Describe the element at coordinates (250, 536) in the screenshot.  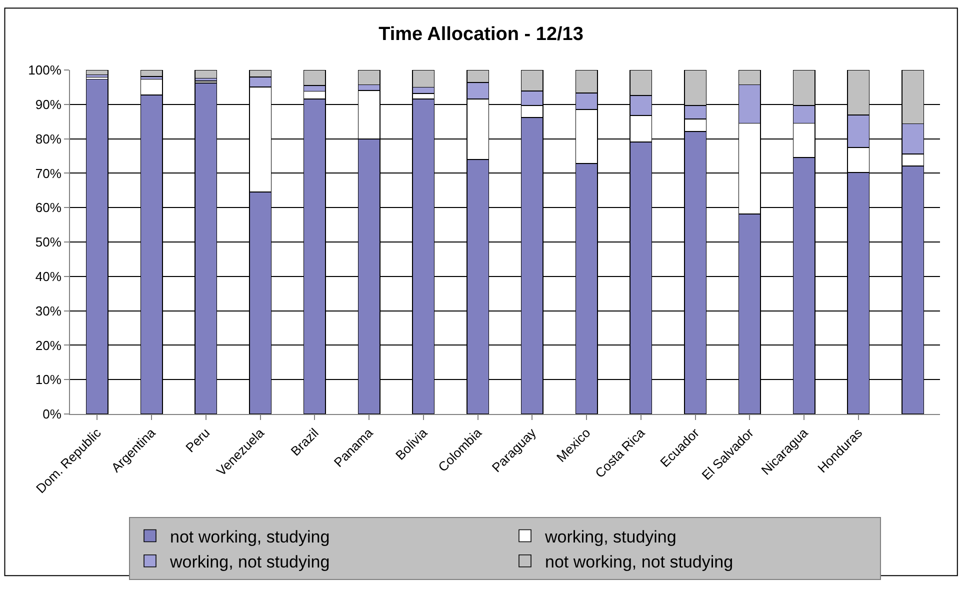
I see `legend-label: not working, studying` at that location.